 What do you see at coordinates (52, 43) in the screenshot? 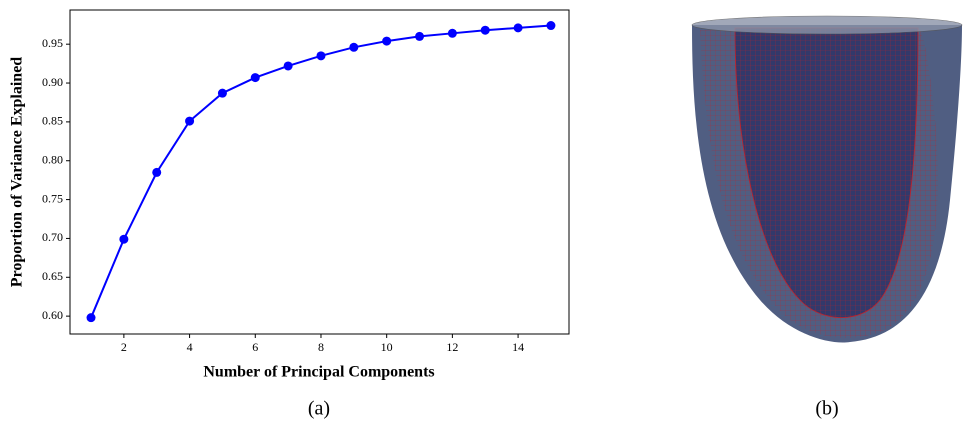
I see `y-tick-label: 0.95` at bounding box center [52, 43].